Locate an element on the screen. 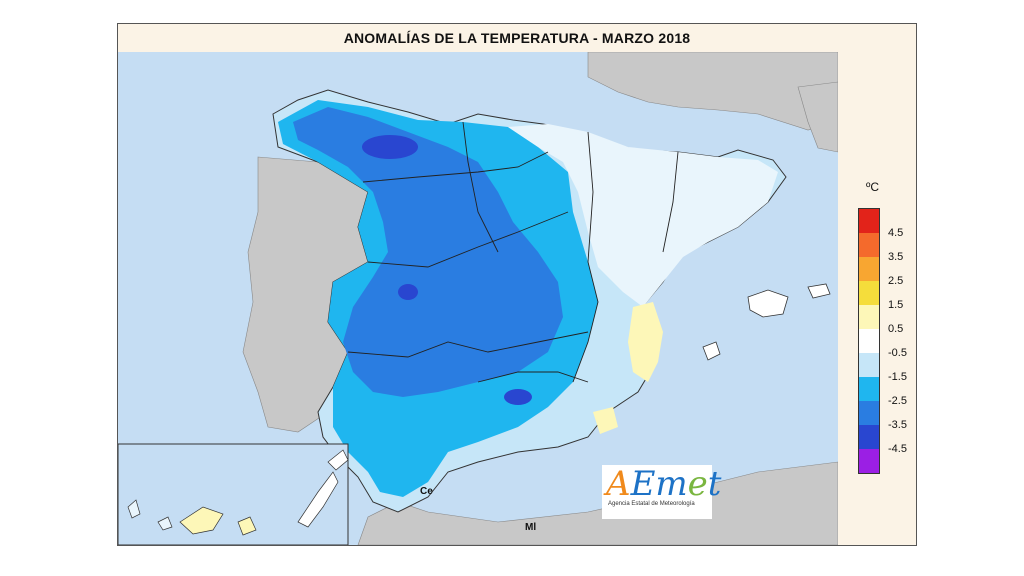 This screenshot has width=1024, height=576. canary-island-fuerteventura is located at coordinates (318, 499).